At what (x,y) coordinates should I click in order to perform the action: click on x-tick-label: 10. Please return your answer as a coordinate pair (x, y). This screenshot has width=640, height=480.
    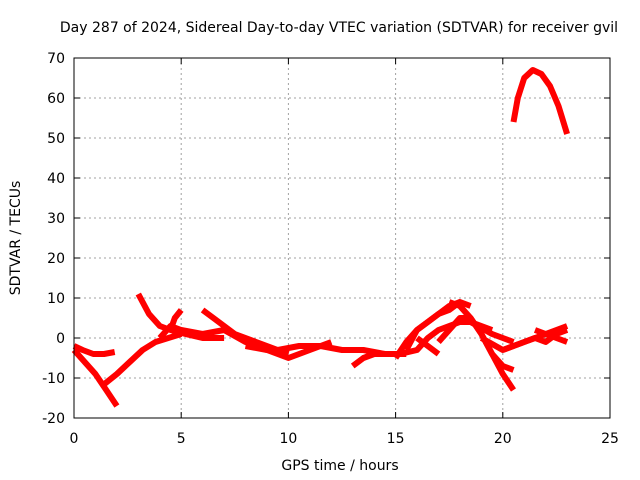
    Looking at the image, I should click on (288, 439).